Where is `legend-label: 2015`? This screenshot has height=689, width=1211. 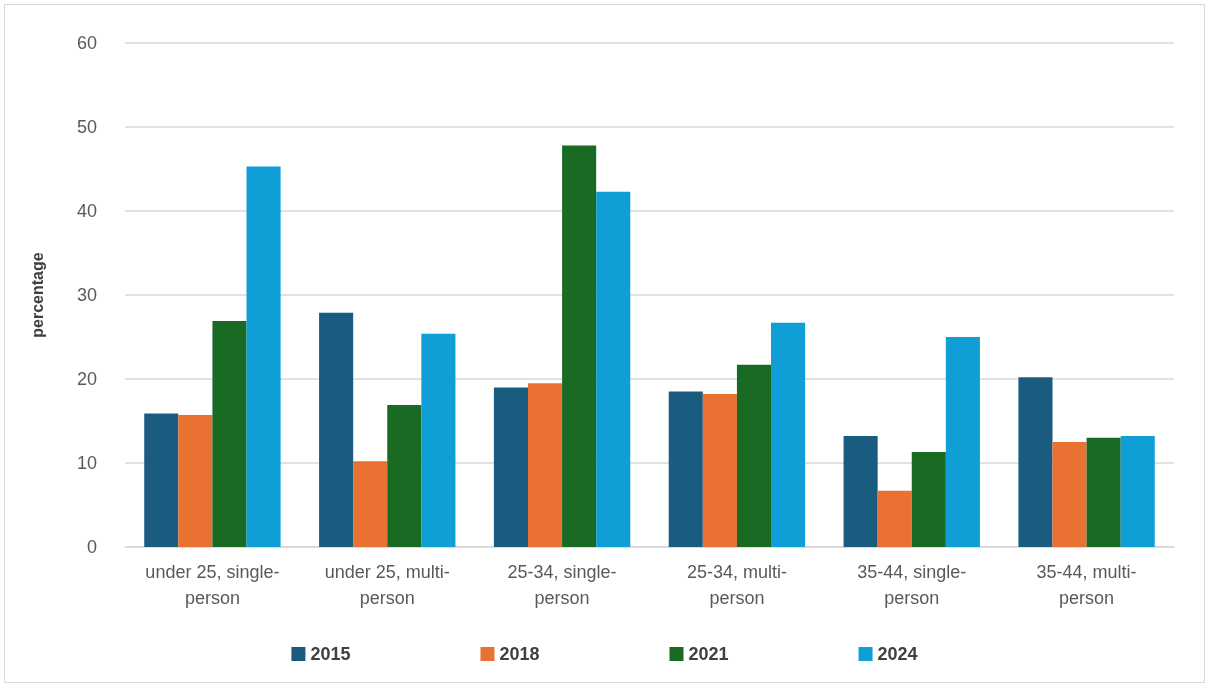
legend-label: 2015 is located at coordinates (330, 654).